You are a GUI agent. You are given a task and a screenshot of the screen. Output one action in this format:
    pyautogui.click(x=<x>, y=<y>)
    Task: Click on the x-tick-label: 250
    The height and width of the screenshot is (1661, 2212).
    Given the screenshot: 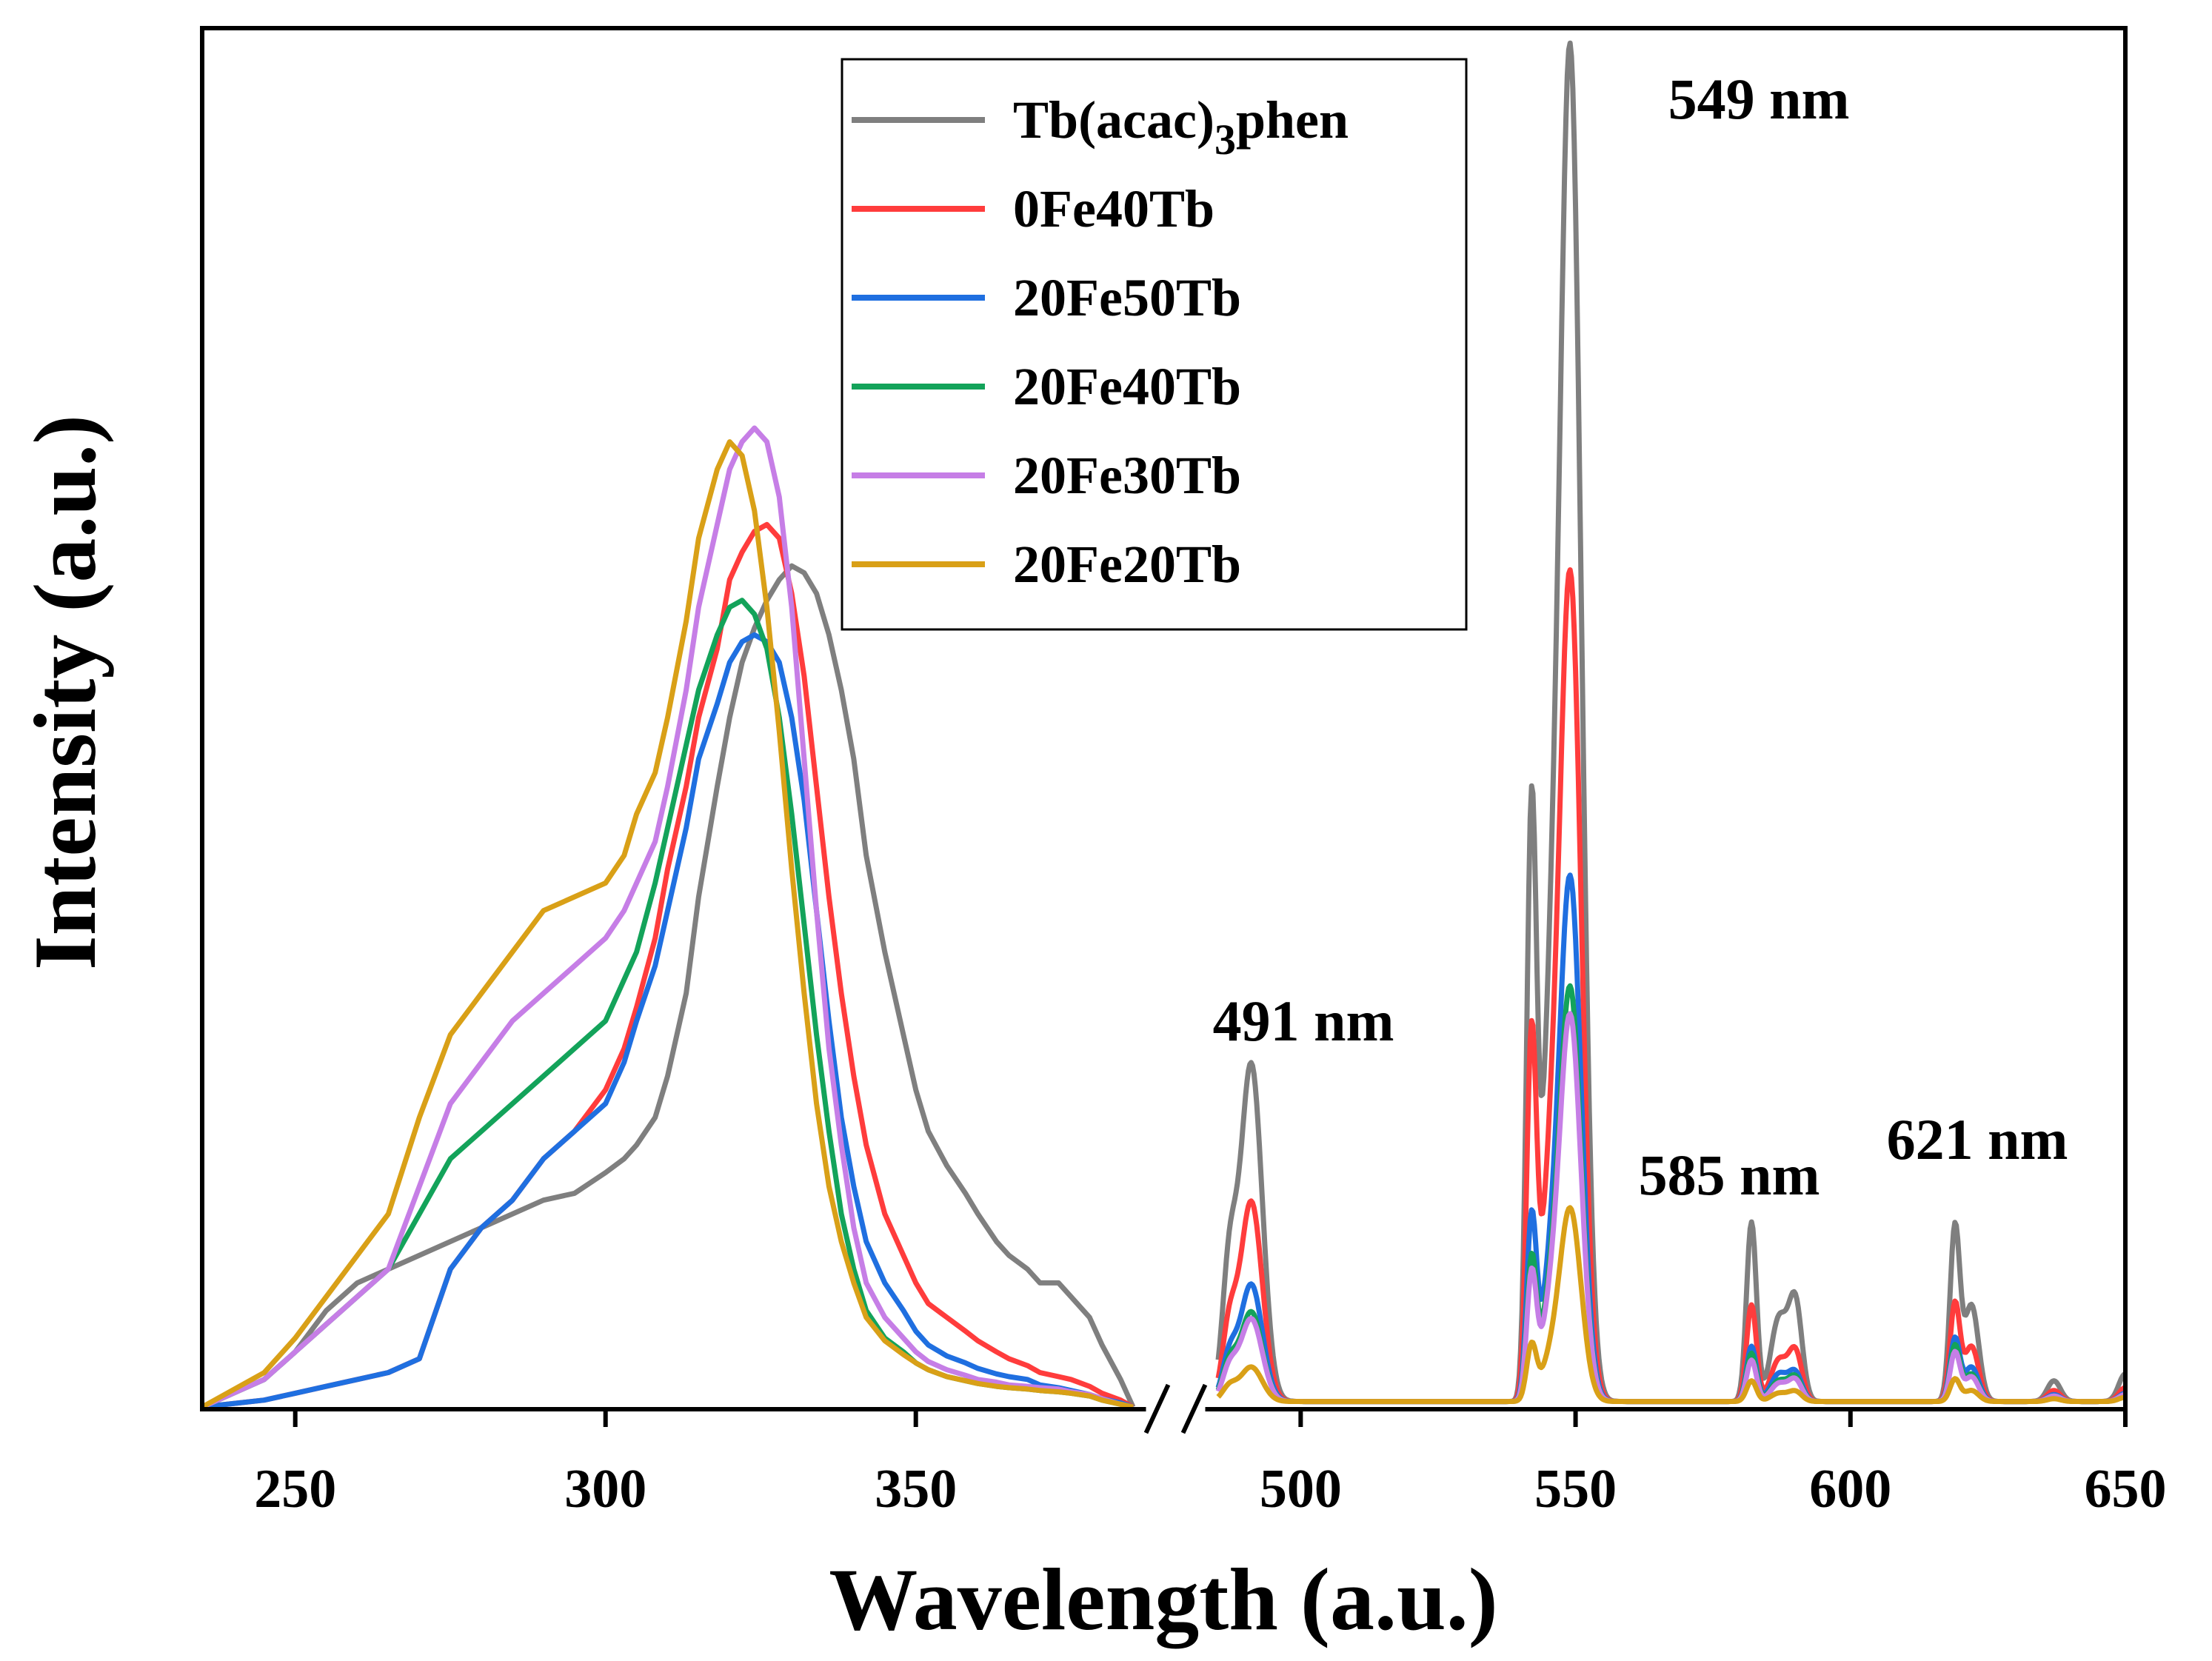 What is the action you would take?
    pyautogui.click(x=295, y=1489)
    